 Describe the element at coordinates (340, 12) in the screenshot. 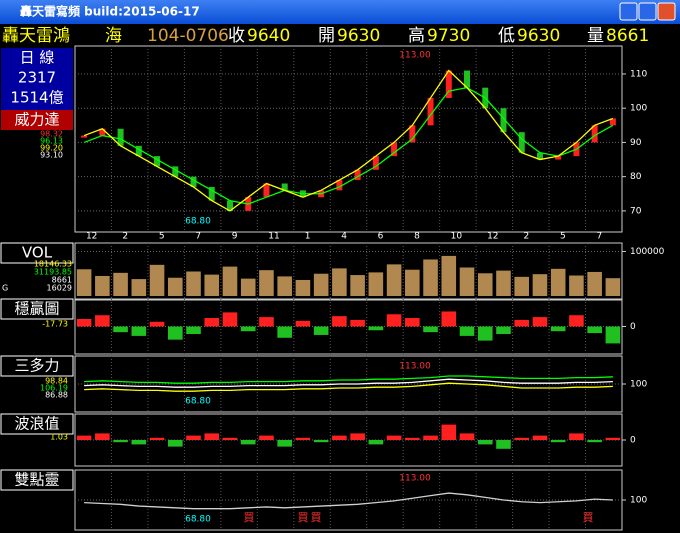

I see `title-bar` at that location.